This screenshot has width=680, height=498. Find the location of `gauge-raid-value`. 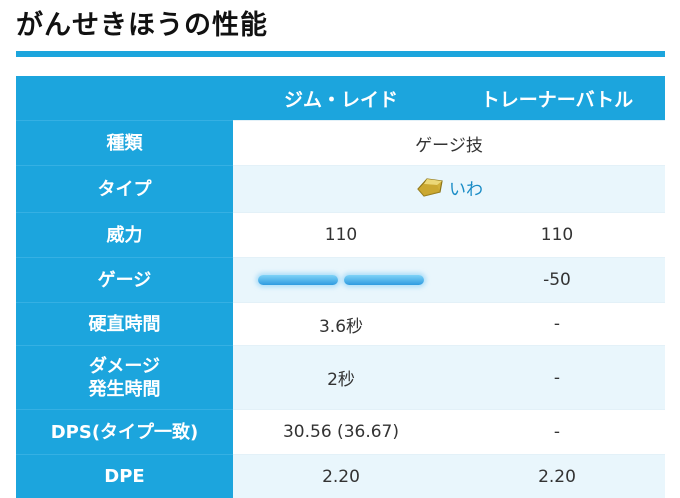

gauge-raid-value is located at coordinates (341, 280).